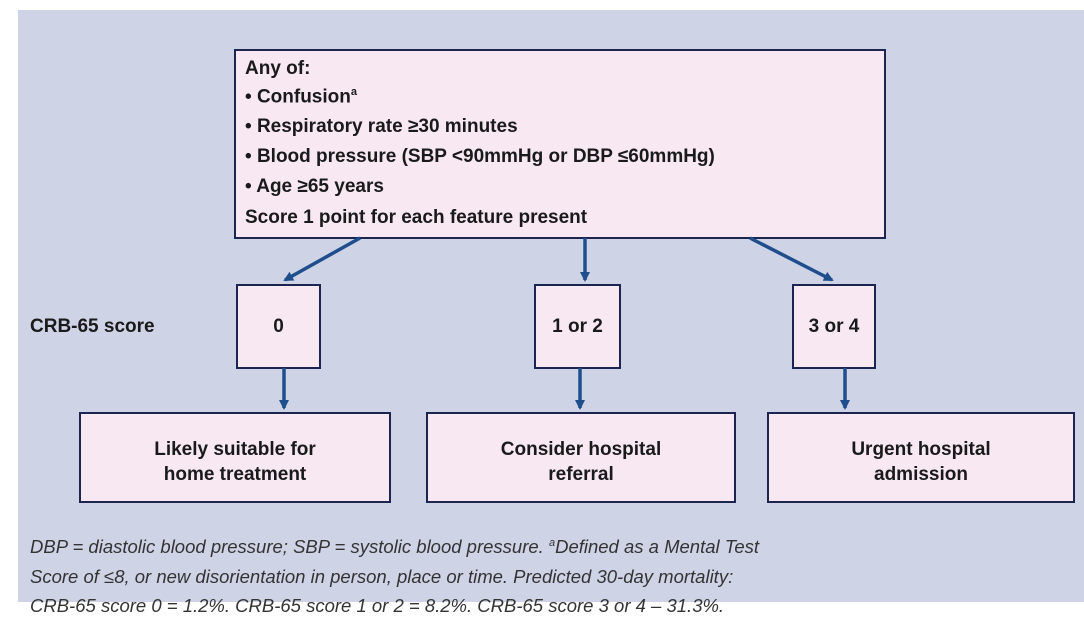 This screenshot has width=1084, height=627. I want to click on outcome: Urgent hospital admission, so click(921, 462).